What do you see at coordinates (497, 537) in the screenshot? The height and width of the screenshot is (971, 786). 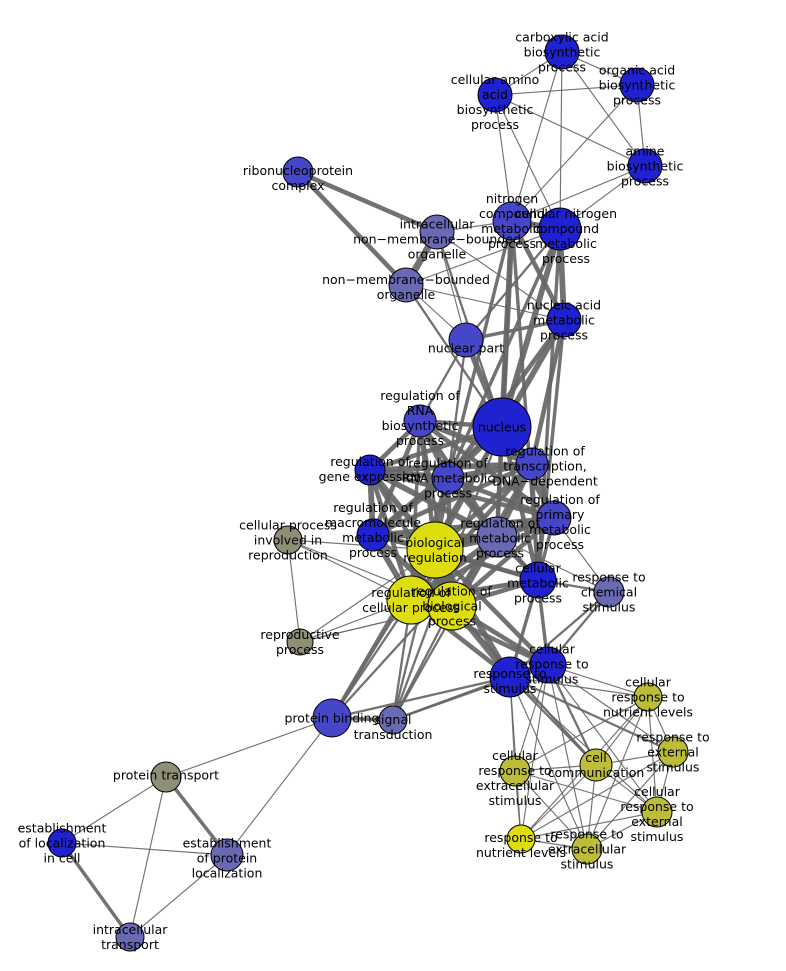 I see `graph-node-regulation-of-metabolic-process` at bounding box center [497, 537].